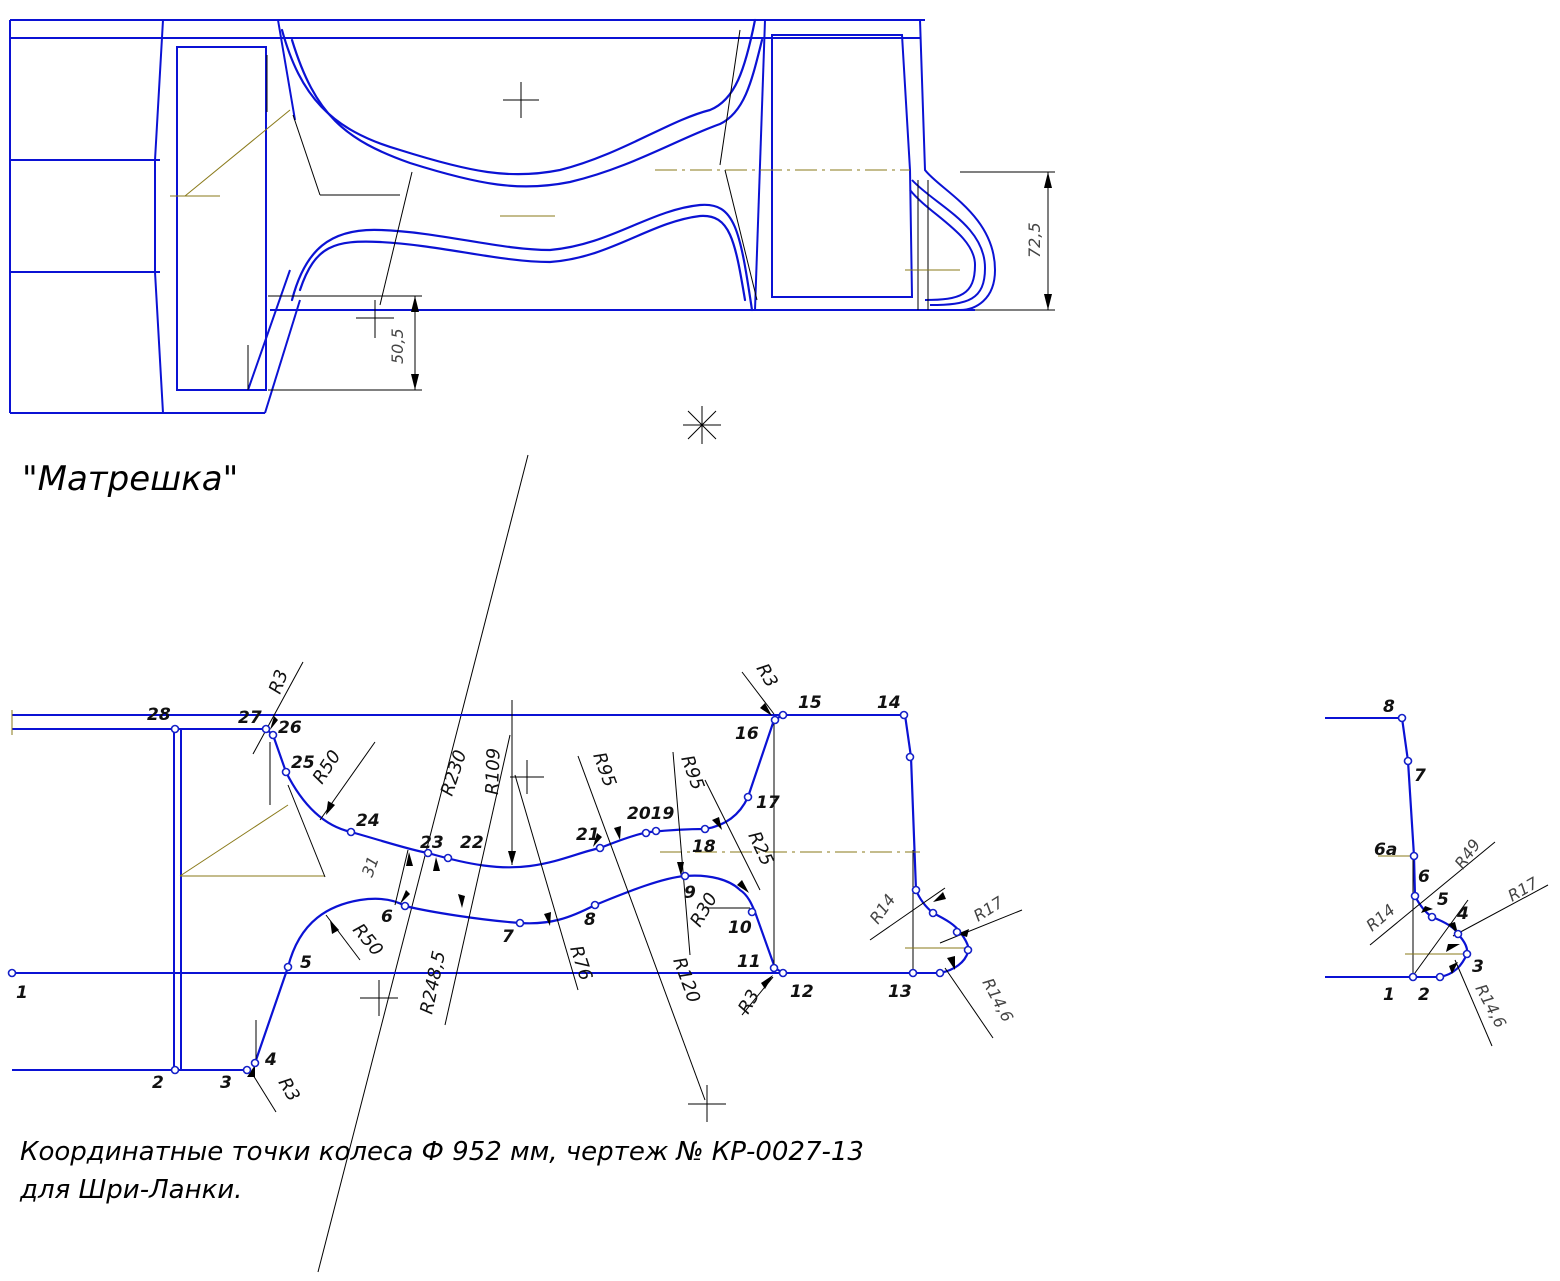 The image size is (1560, 1281). What do you see at coordinates (883, 909) in the screenshot?
I see `radius-r14: R14` at bounding box center [883, 909].